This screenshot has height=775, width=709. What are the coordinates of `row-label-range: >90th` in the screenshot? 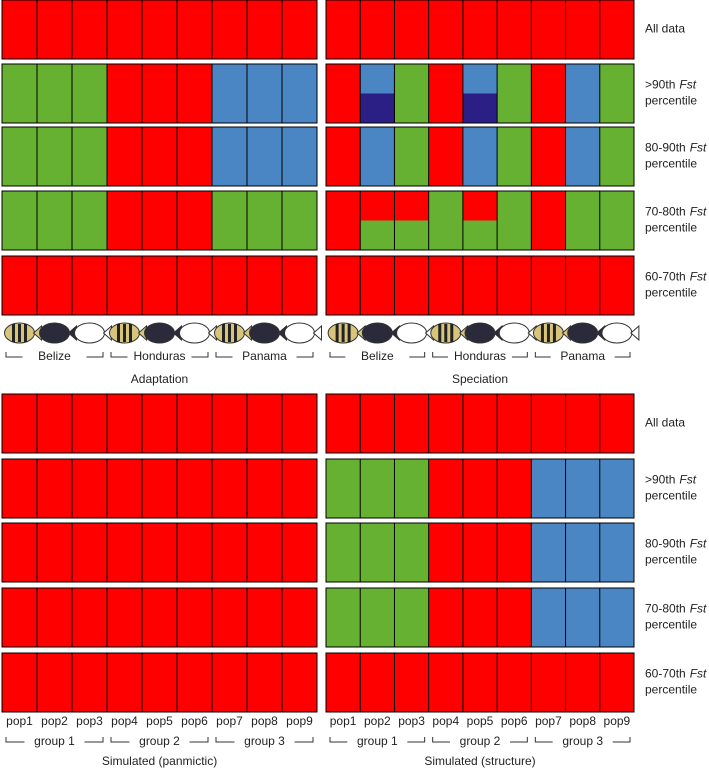 It's located at (660, 85).